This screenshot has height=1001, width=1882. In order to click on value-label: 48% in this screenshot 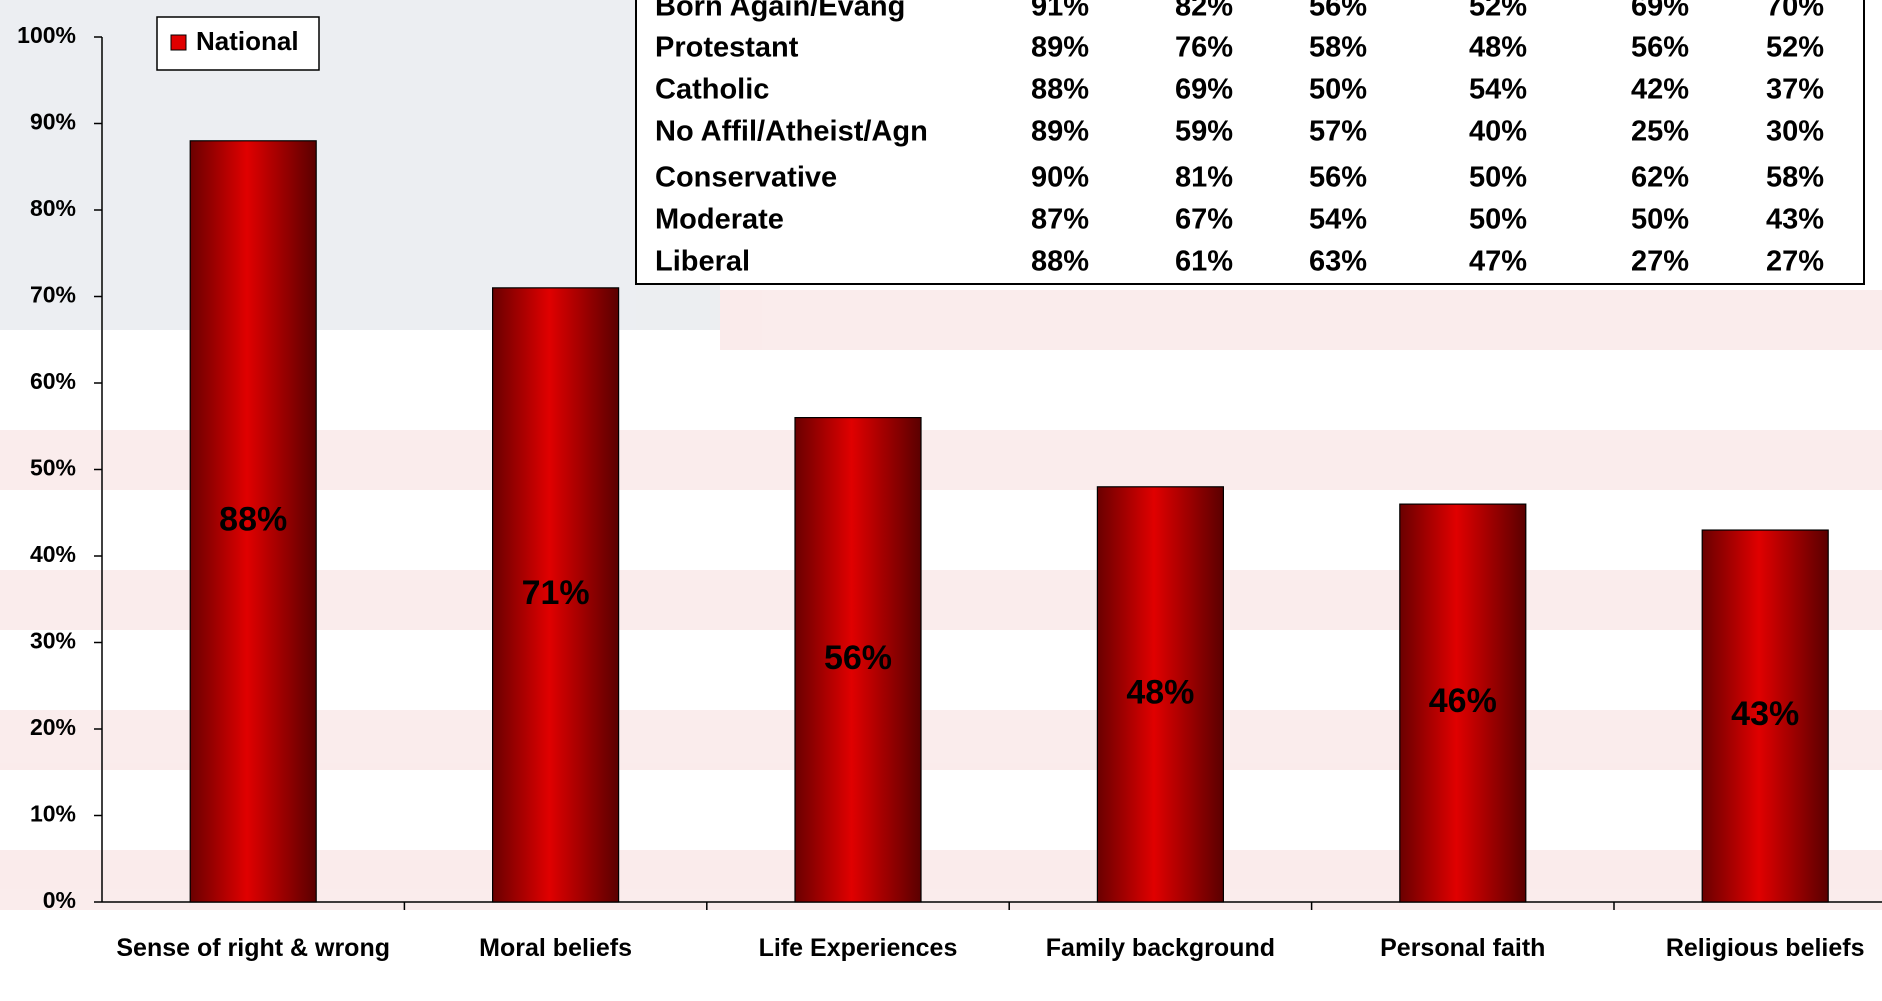, I will do `click(1160, 692)`.